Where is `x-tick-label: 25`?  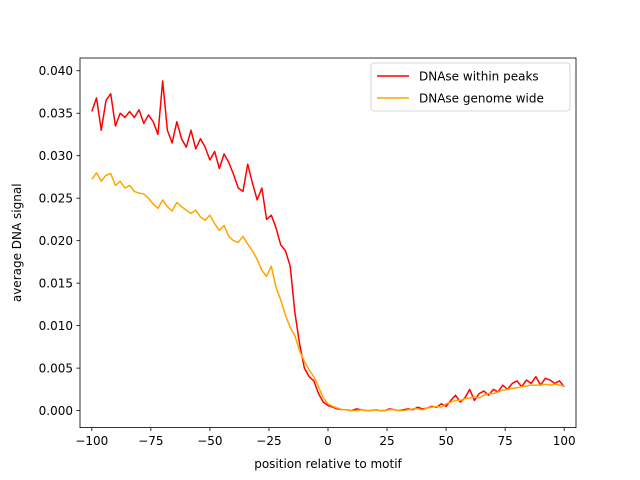 x-tick-label: 25 is located at coordinates (386, 441).